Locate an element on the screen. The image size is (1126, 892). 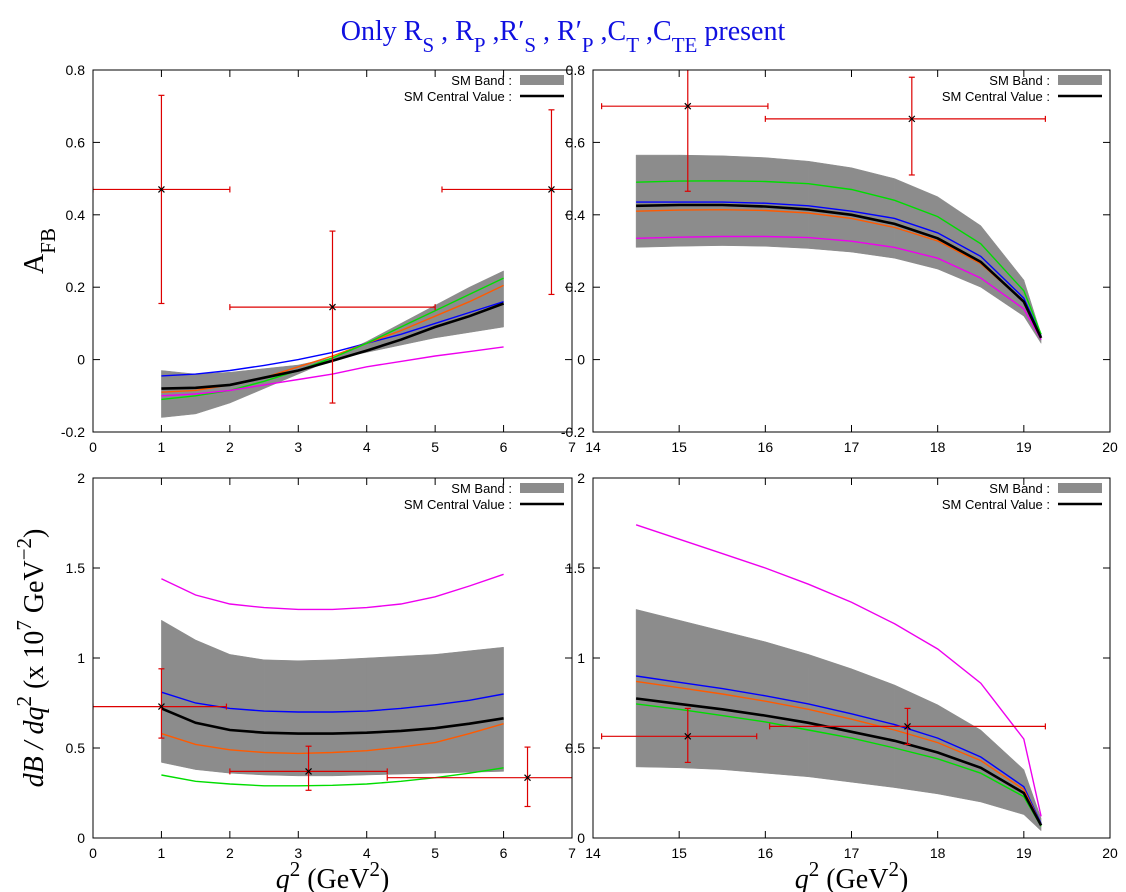
text-part: 7 is located at coordinates (24, 625).